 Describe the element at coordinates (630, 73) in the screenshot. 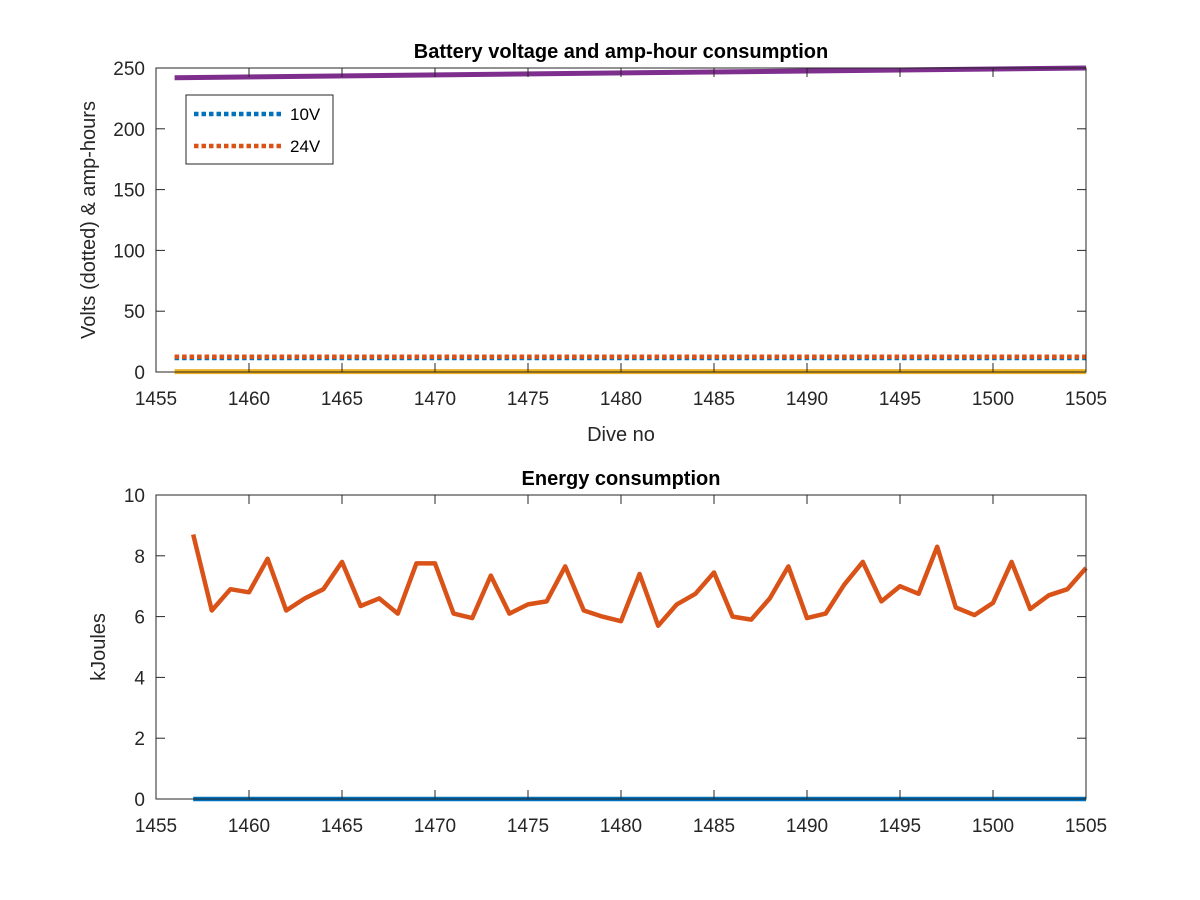

I see `voltage-series-3-line` at that location.